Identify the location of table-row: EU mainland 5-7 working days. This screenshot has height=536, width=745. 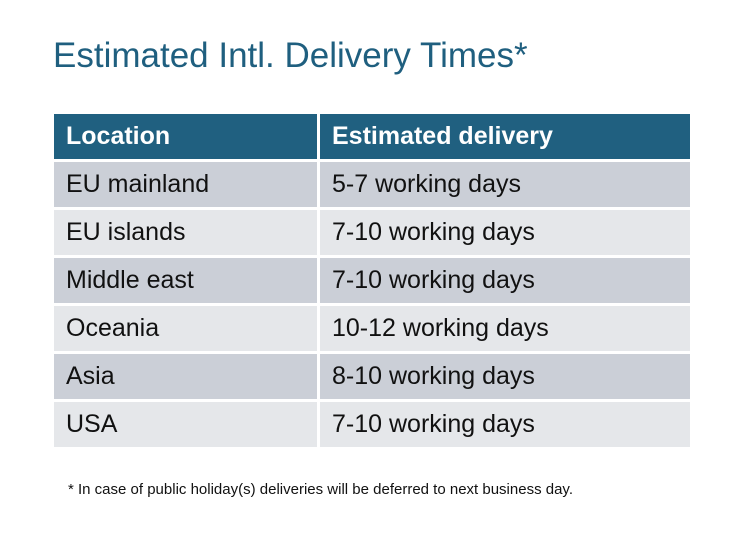
(372, 184).